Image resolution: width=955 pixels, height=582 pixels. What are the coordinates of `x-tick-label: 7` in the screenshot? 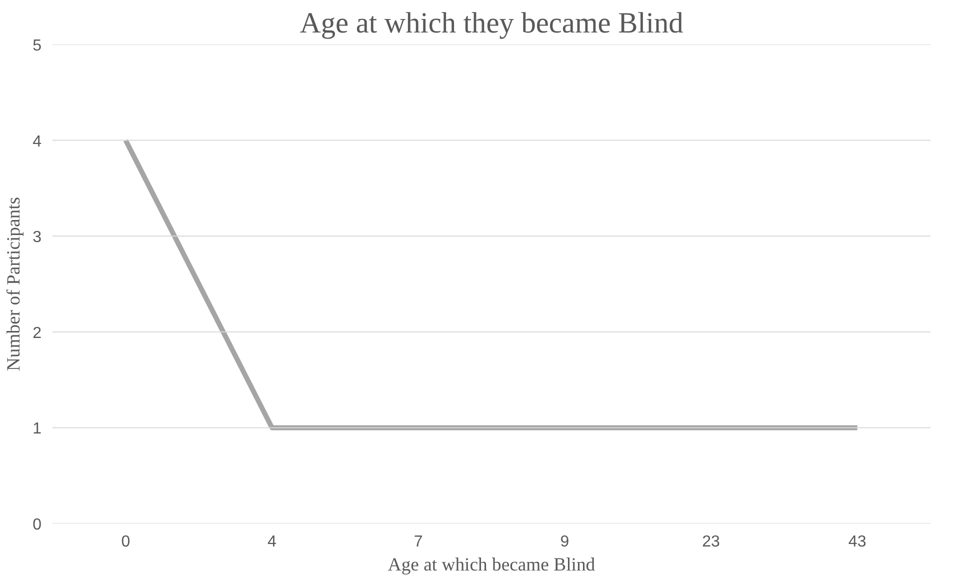 It's located at (418, 542).